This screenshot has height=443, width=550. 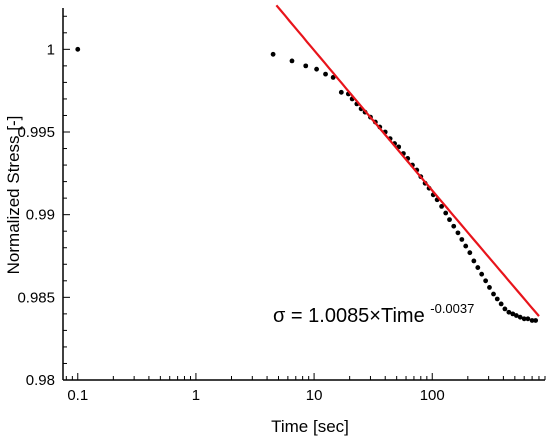 I want to click on x-tick-label: 10, so click(x=314, y=395).